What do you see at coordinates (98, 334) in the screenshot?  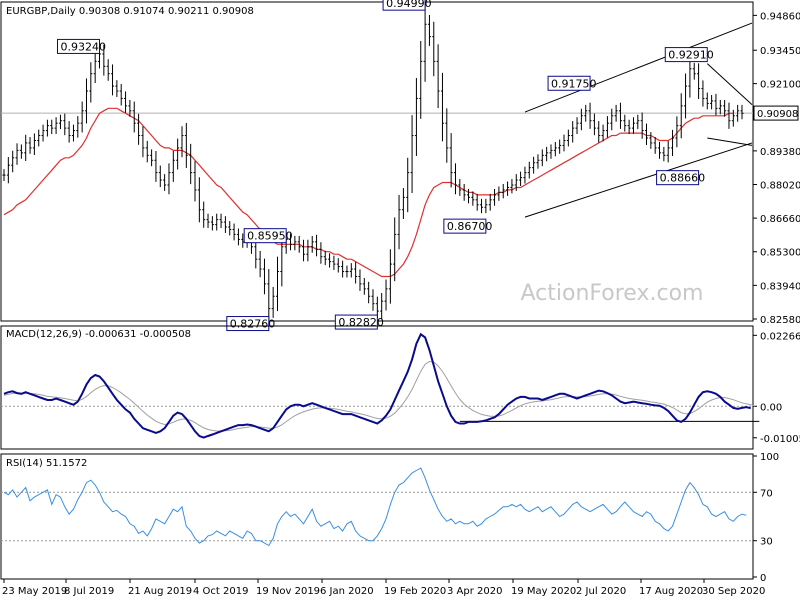 I see `macd-label: MACD(12,26,9) -0.000631 -0.000508` at bounding box center [98, 334].